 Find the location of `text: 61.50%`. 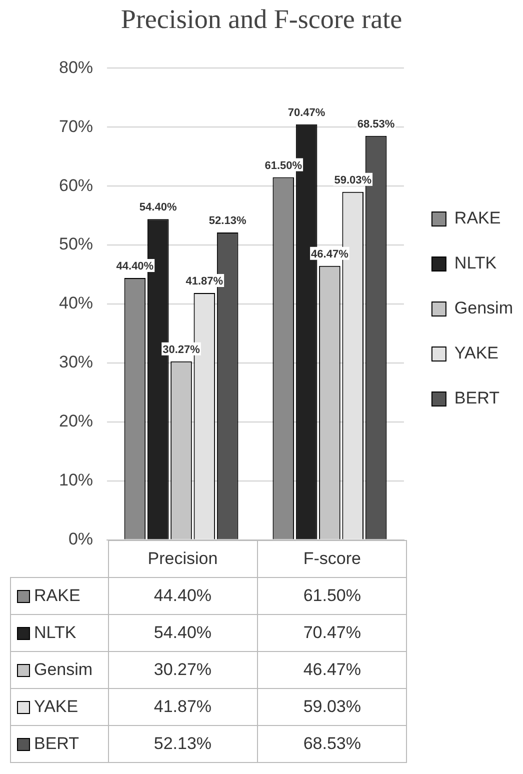

text: 61.50% is located at coordinates (283, 166).